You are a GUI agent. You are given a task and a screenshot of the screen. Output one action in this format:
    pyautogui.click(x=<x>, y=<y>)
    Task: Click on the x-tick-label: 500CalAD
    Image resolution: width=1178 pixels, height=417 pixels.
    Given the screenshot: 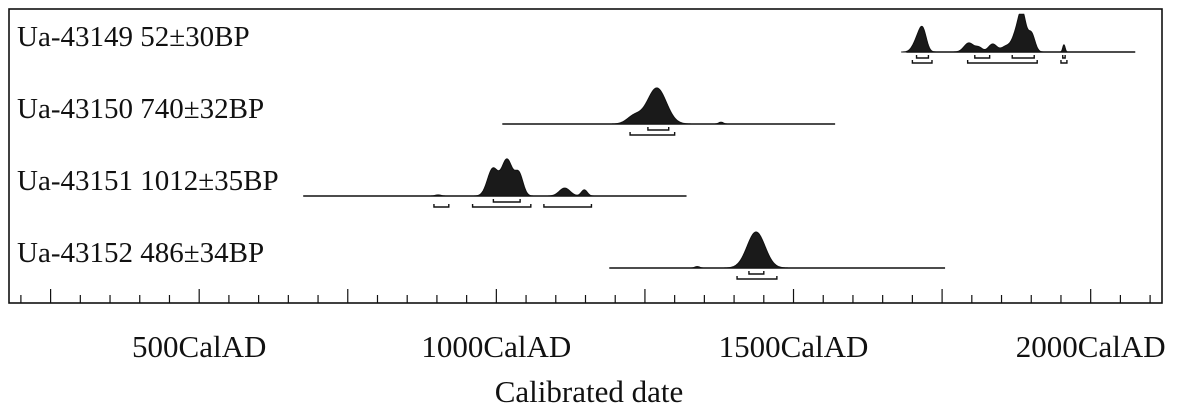 What is the action you would take?
    pyautogui.click(x=199, y=346)
    